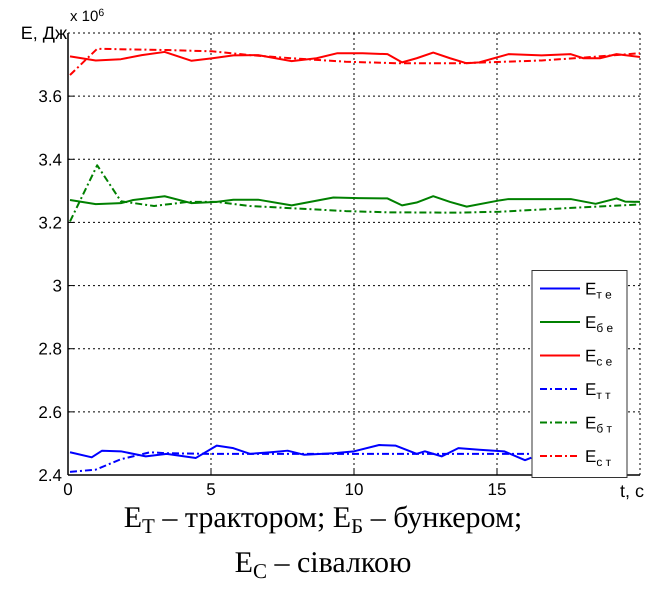 This screenshot has width=646, height=605. Describe the element at coordinates (598, 425) in the screenshot. I see `legend-label: E$_{б т}$` at that location.